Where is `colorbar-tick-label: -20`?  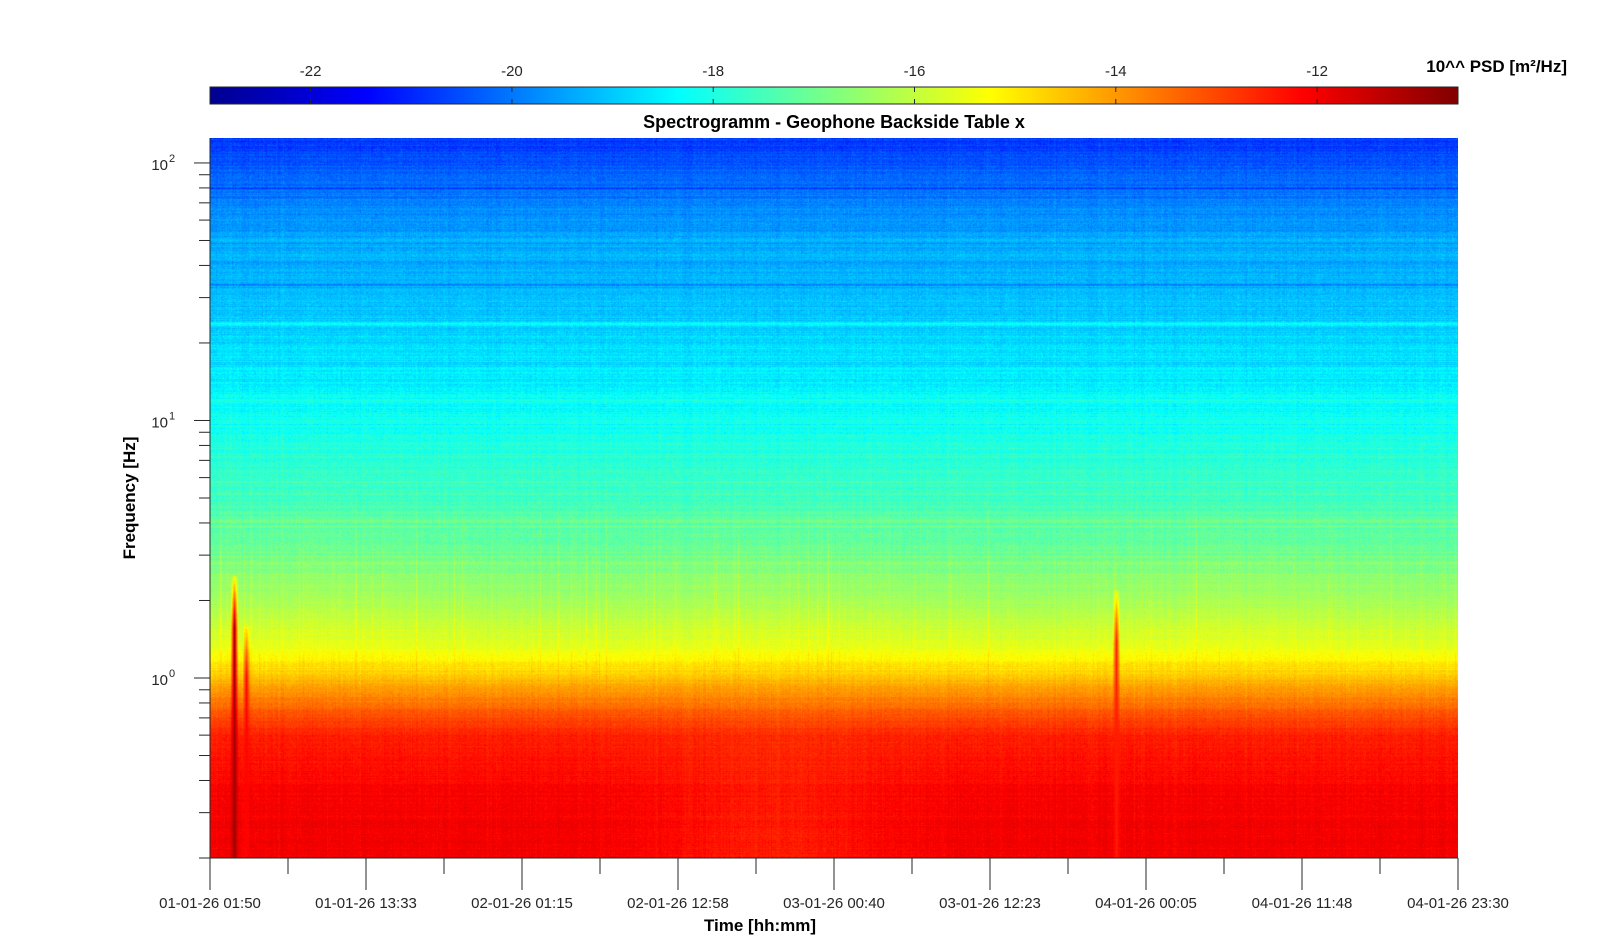 colorbar-tick-label: -20 is located at coordinates (512, 71).